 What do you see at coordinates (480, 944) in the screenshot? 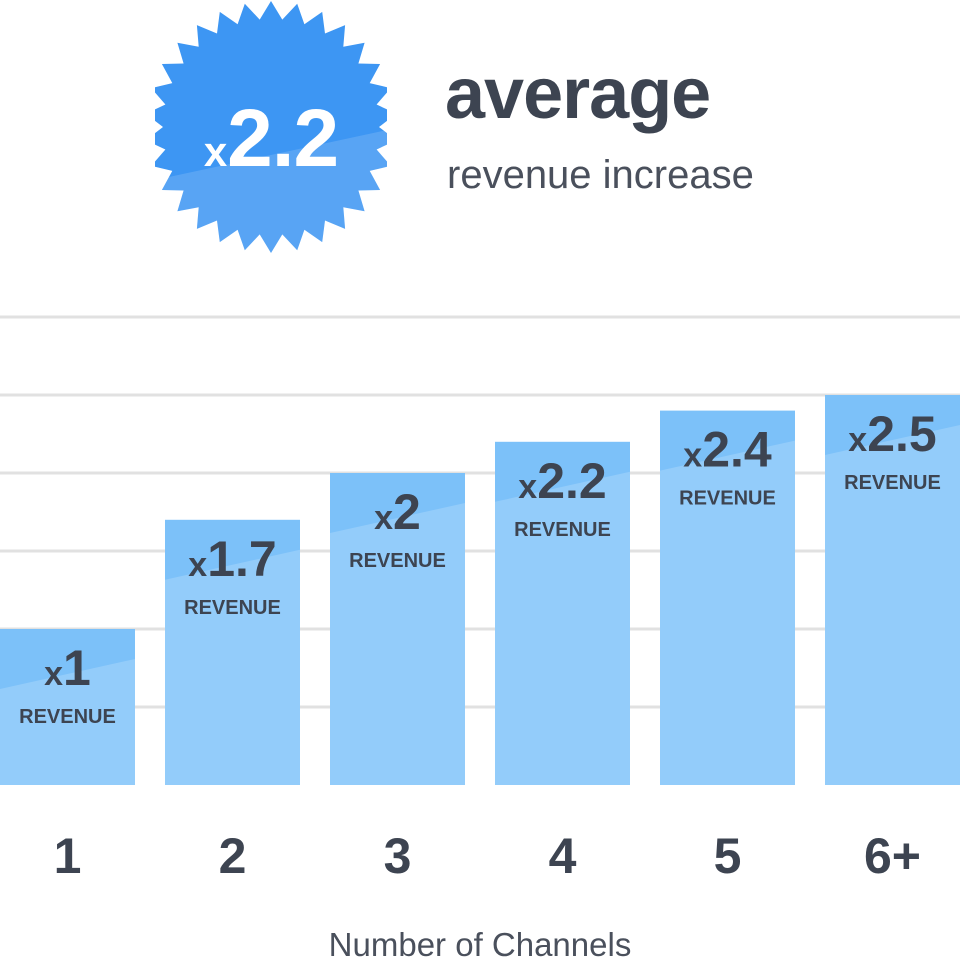
I see `x-axis-title: Number of Channels` at bounding box center [480, 944].